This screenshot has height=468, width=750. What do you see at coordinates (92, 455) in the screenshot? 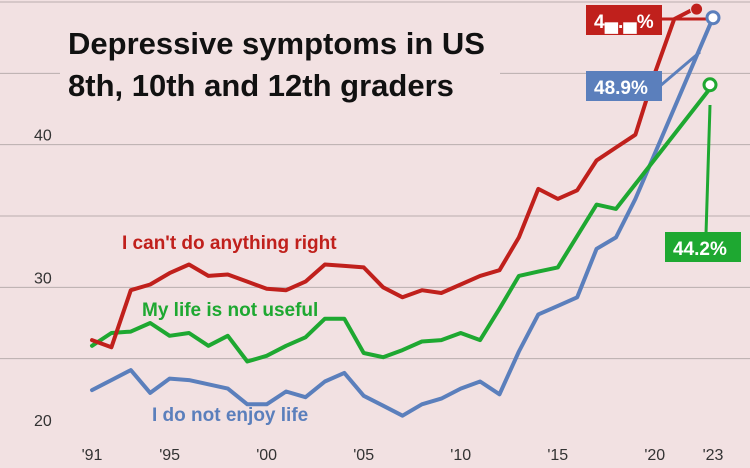
I see `x-tick-label: '91` at bounding box center [92, 455].